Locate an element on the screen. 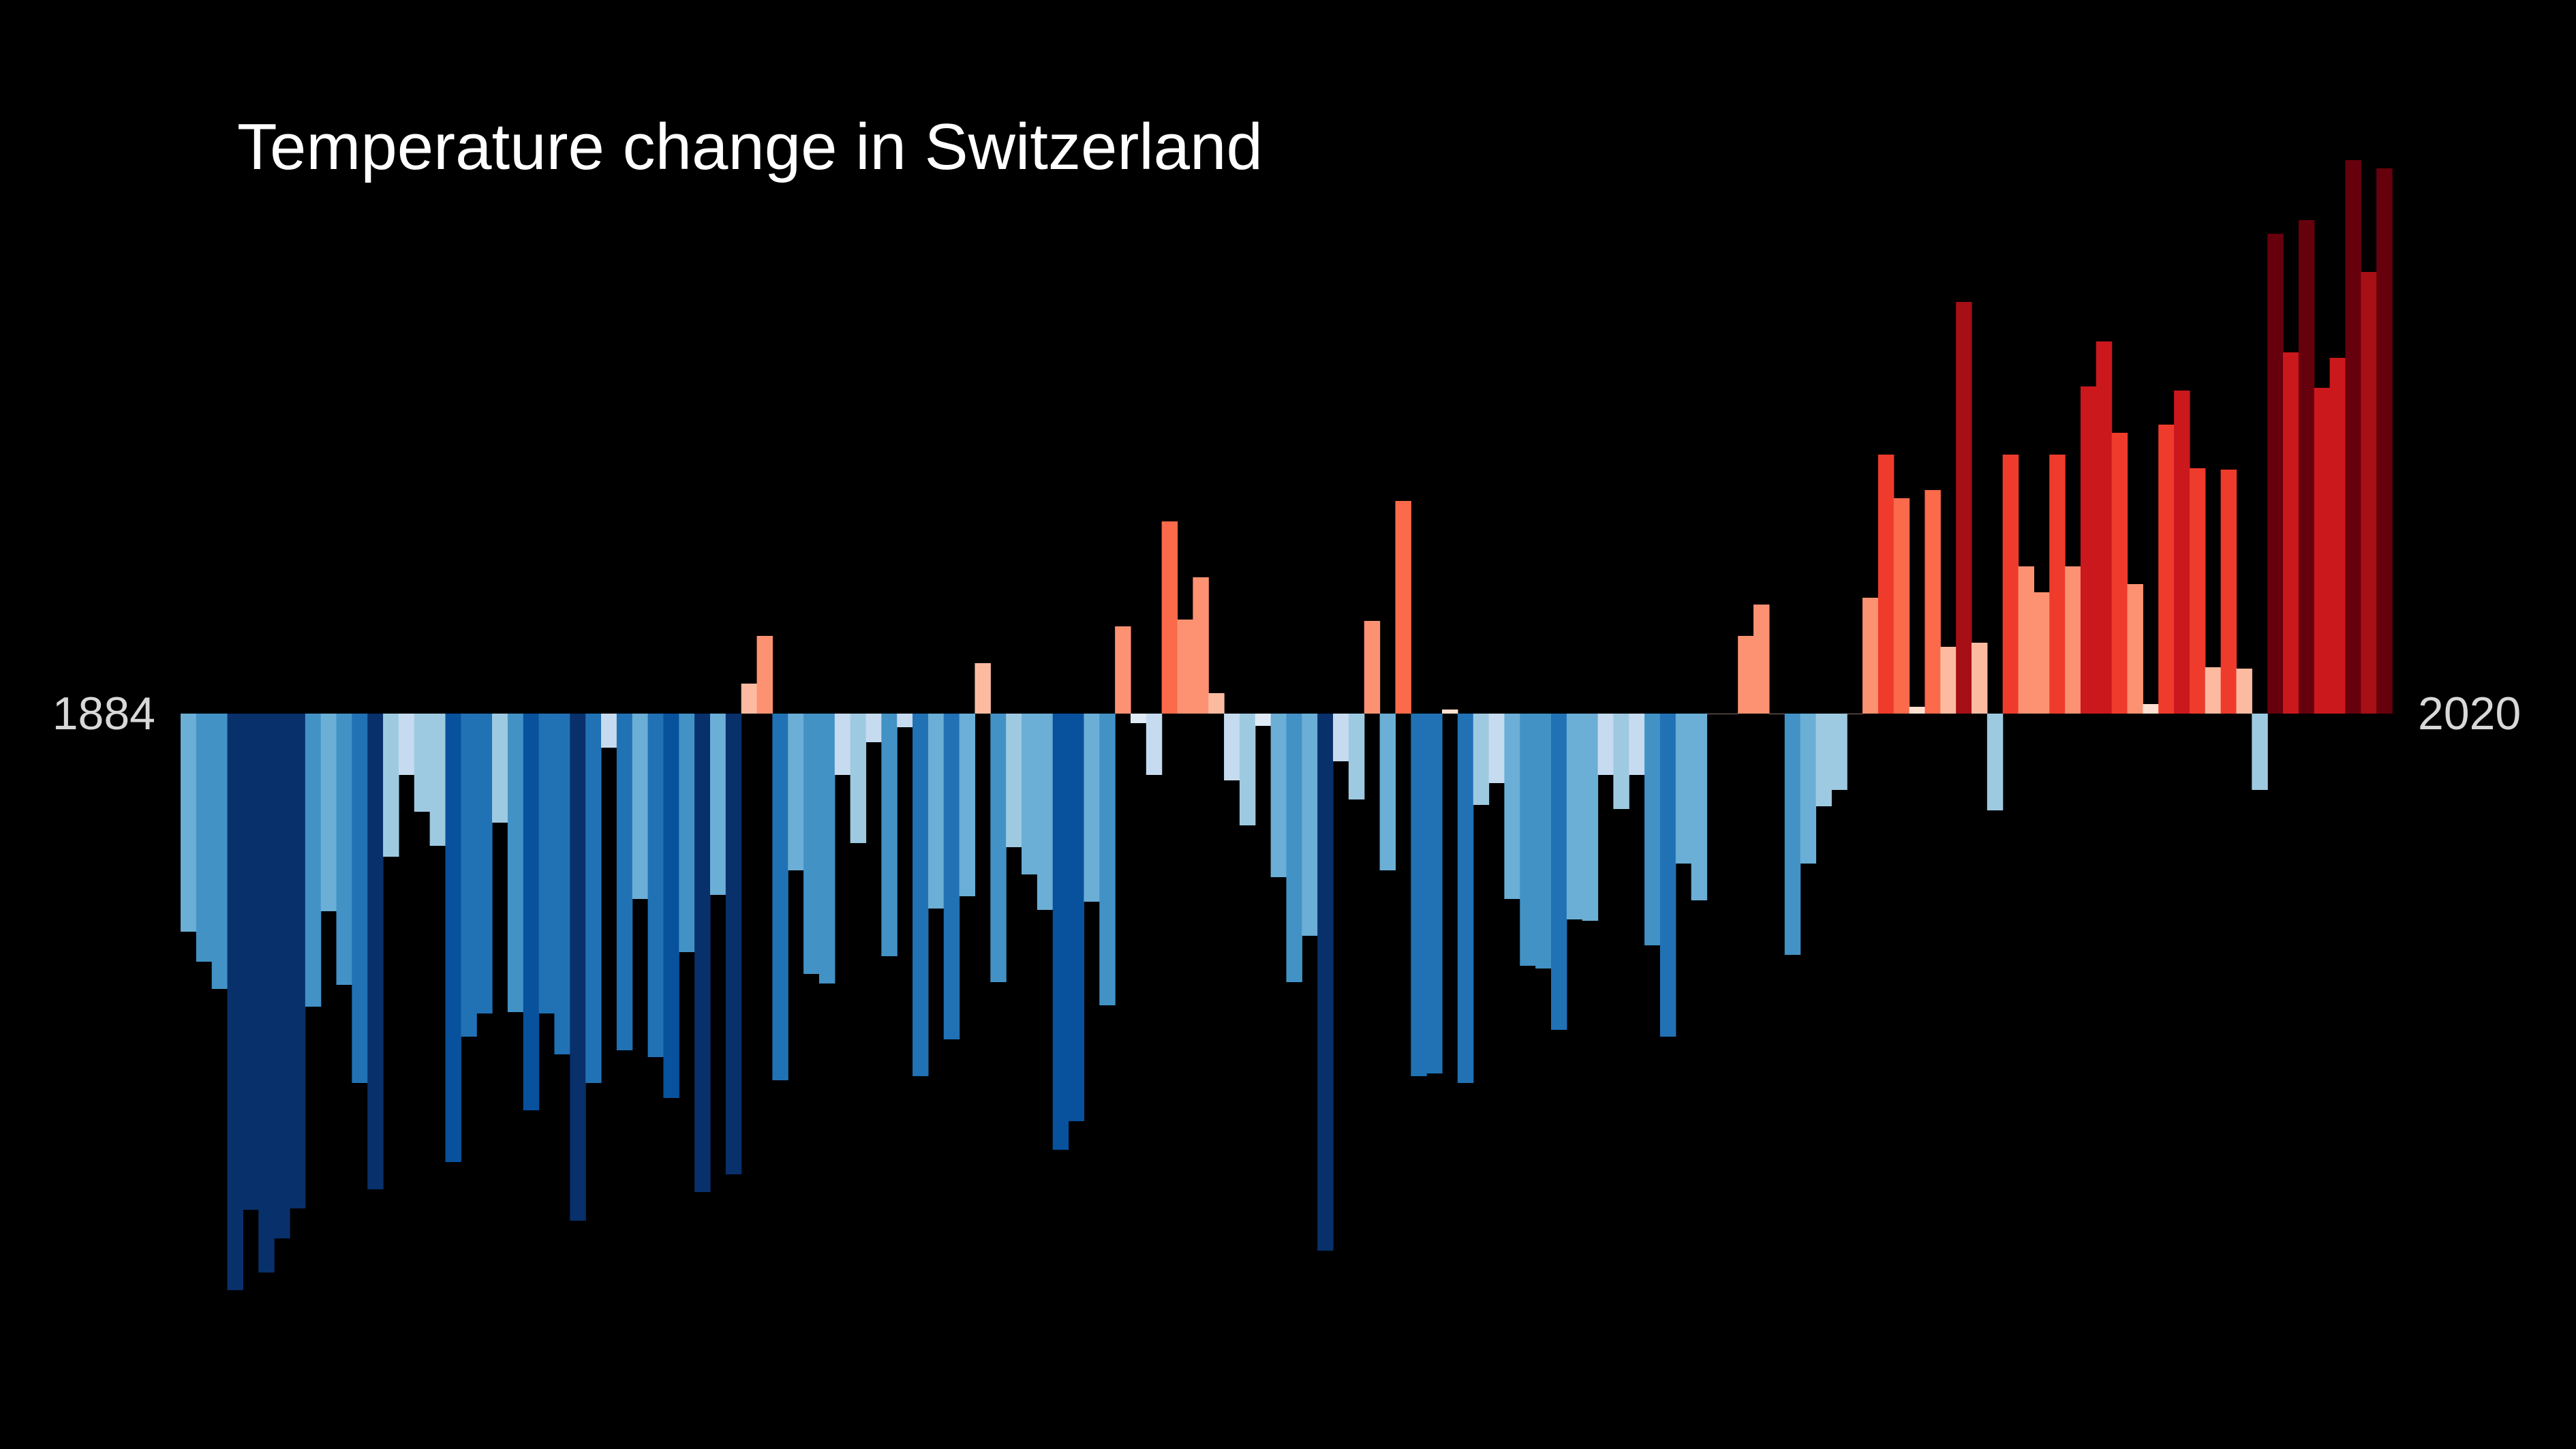  bar-1949 is located at coordinates (1201, 645).